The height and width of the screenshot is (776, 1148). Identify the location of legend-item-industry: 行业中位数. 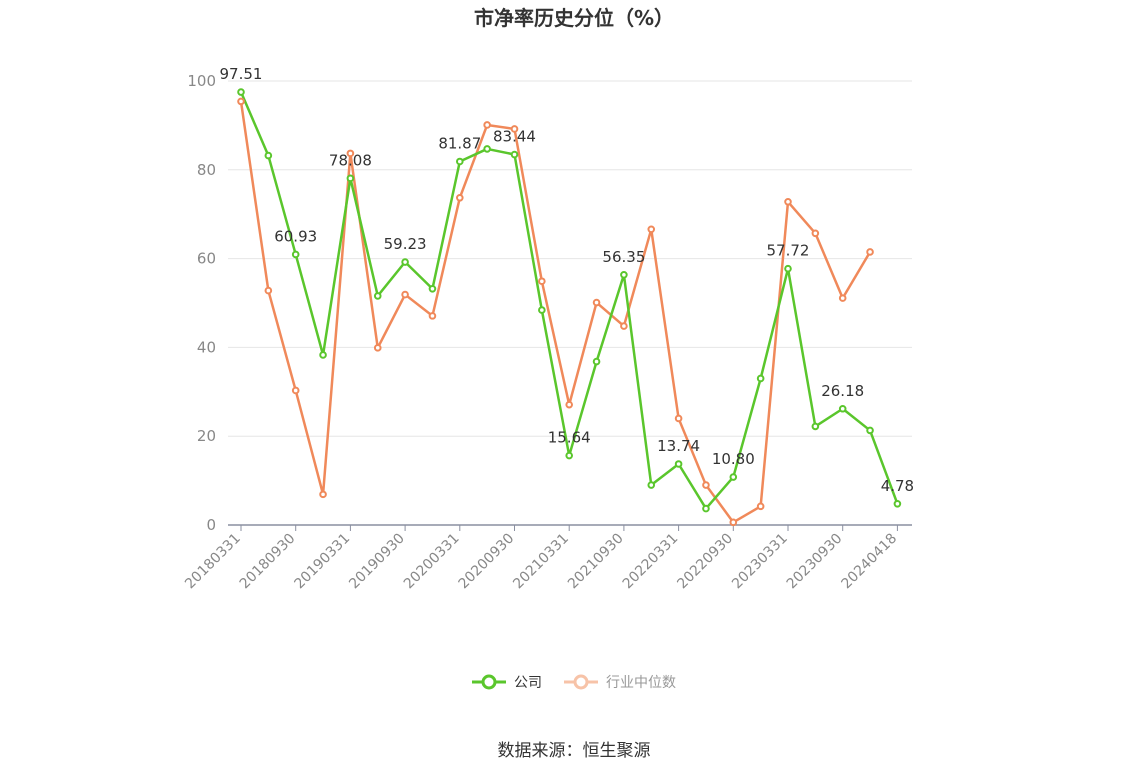
(620, 682).